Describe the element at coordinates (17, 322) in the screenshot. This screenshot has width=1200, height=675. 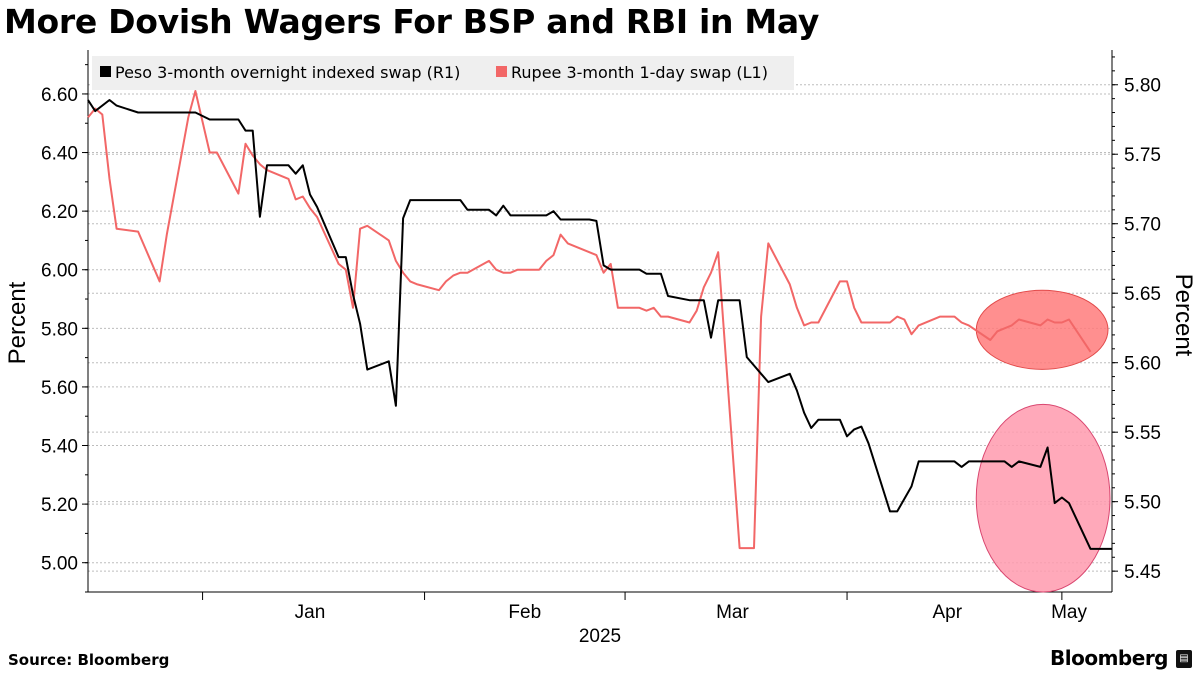
I see `left-axis-title: Percent` at that location.